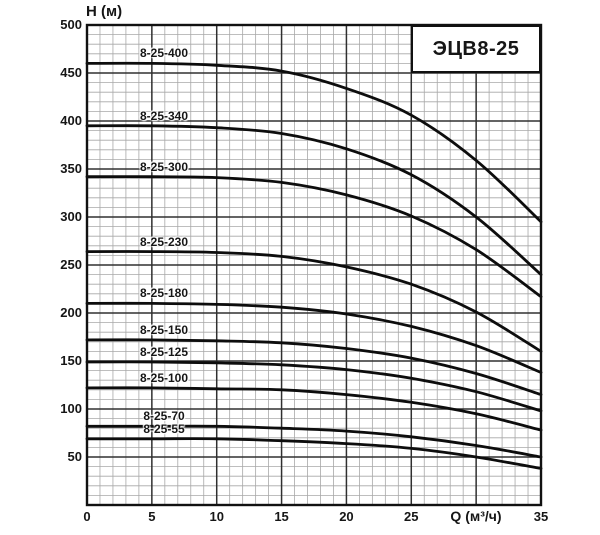 Image resolution: width=600 pixels, height=535 pixels. I want to click on curve-label-8-25-400: 8-25-400, so click(164, 53).